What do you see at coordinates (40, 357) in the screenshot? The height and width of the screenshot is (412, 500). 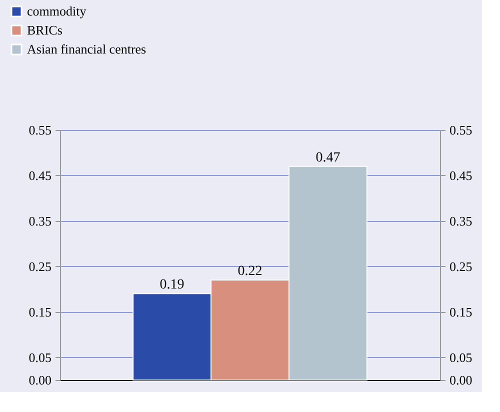 I see `y-tick-label: 0.05` at bounding box center [40, 357].